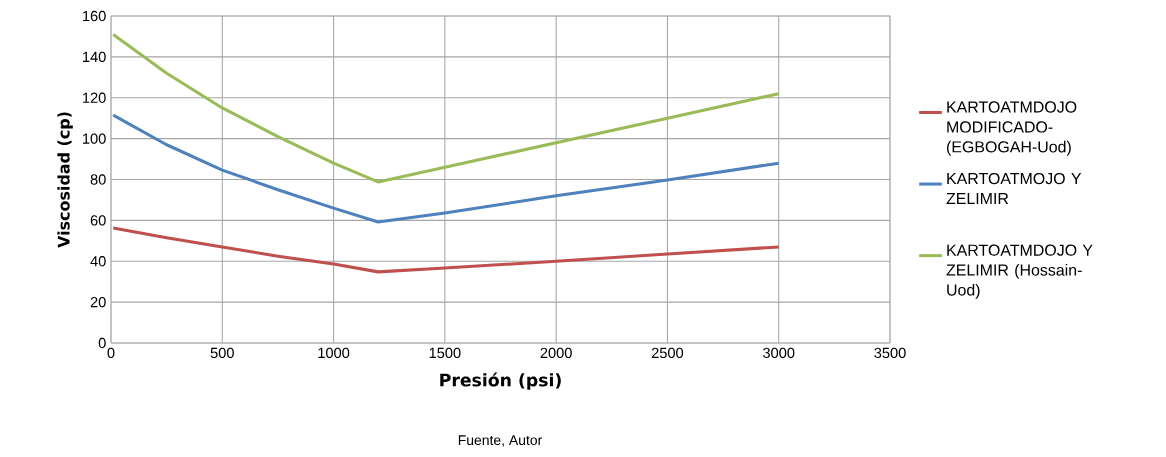 This screenshot has width=1166, height=457. I want to click on x-tick-label: 2500, so click(667, 353).